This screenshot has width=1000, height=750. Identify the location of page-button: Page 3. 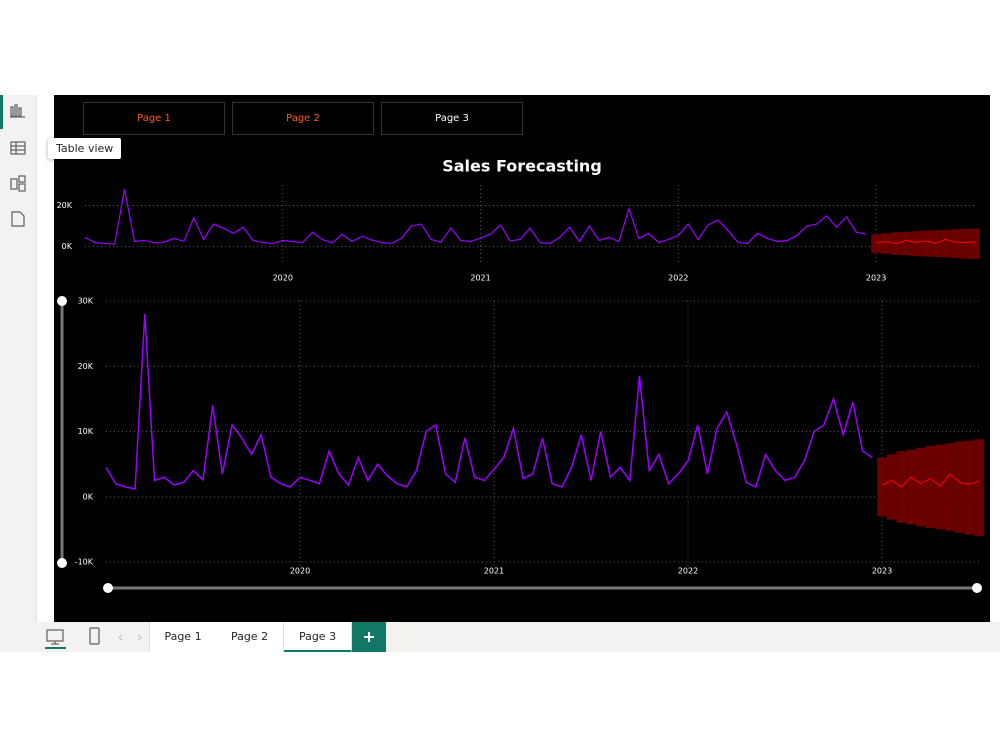
(452, 118).